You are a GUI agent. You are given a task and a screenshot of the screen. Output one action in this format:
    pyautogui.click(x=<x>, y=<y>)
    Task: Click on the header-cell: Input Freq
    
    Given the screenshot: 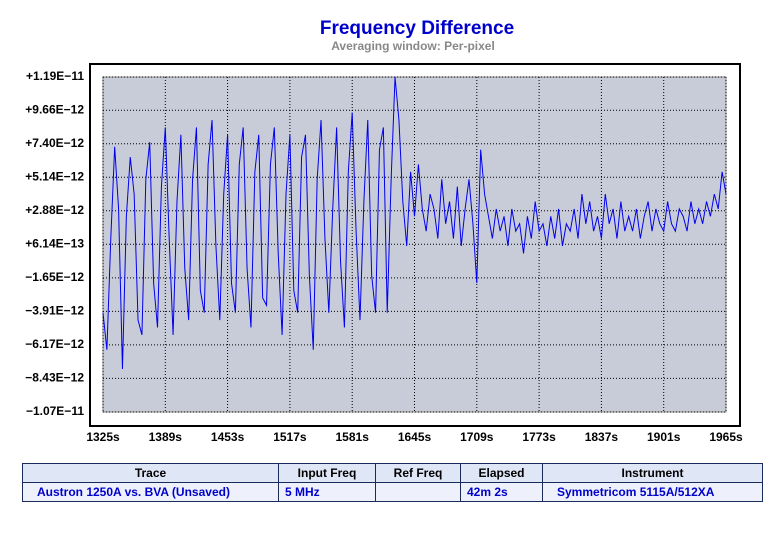 What is the action you would take?
    pyautogui.click(x=327, y=473)
    